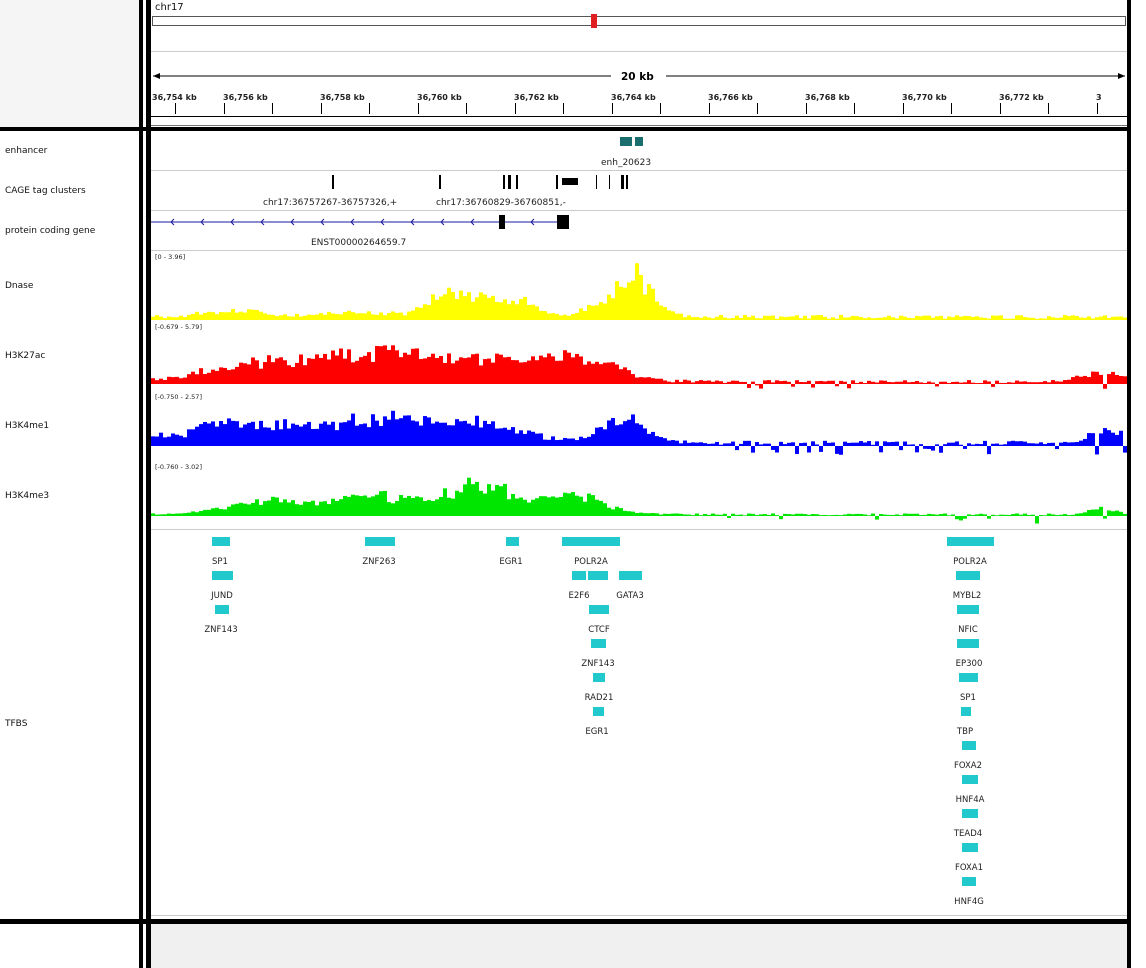 The height and width of the screenshot is (968, 1146). What do you see at coordinates (639, 497) in the screenshot?
I see `h3k4me3-signal` at bounding box center [639, 497].